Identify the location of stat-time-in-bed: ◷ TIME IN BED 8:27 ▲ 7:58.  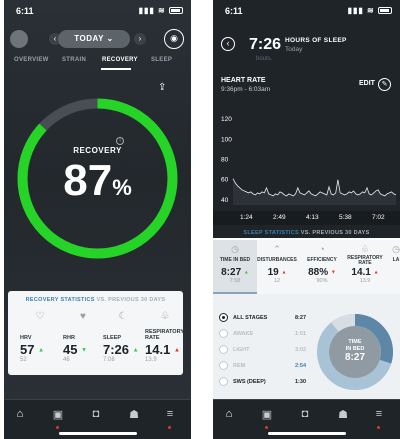
(235, 267).